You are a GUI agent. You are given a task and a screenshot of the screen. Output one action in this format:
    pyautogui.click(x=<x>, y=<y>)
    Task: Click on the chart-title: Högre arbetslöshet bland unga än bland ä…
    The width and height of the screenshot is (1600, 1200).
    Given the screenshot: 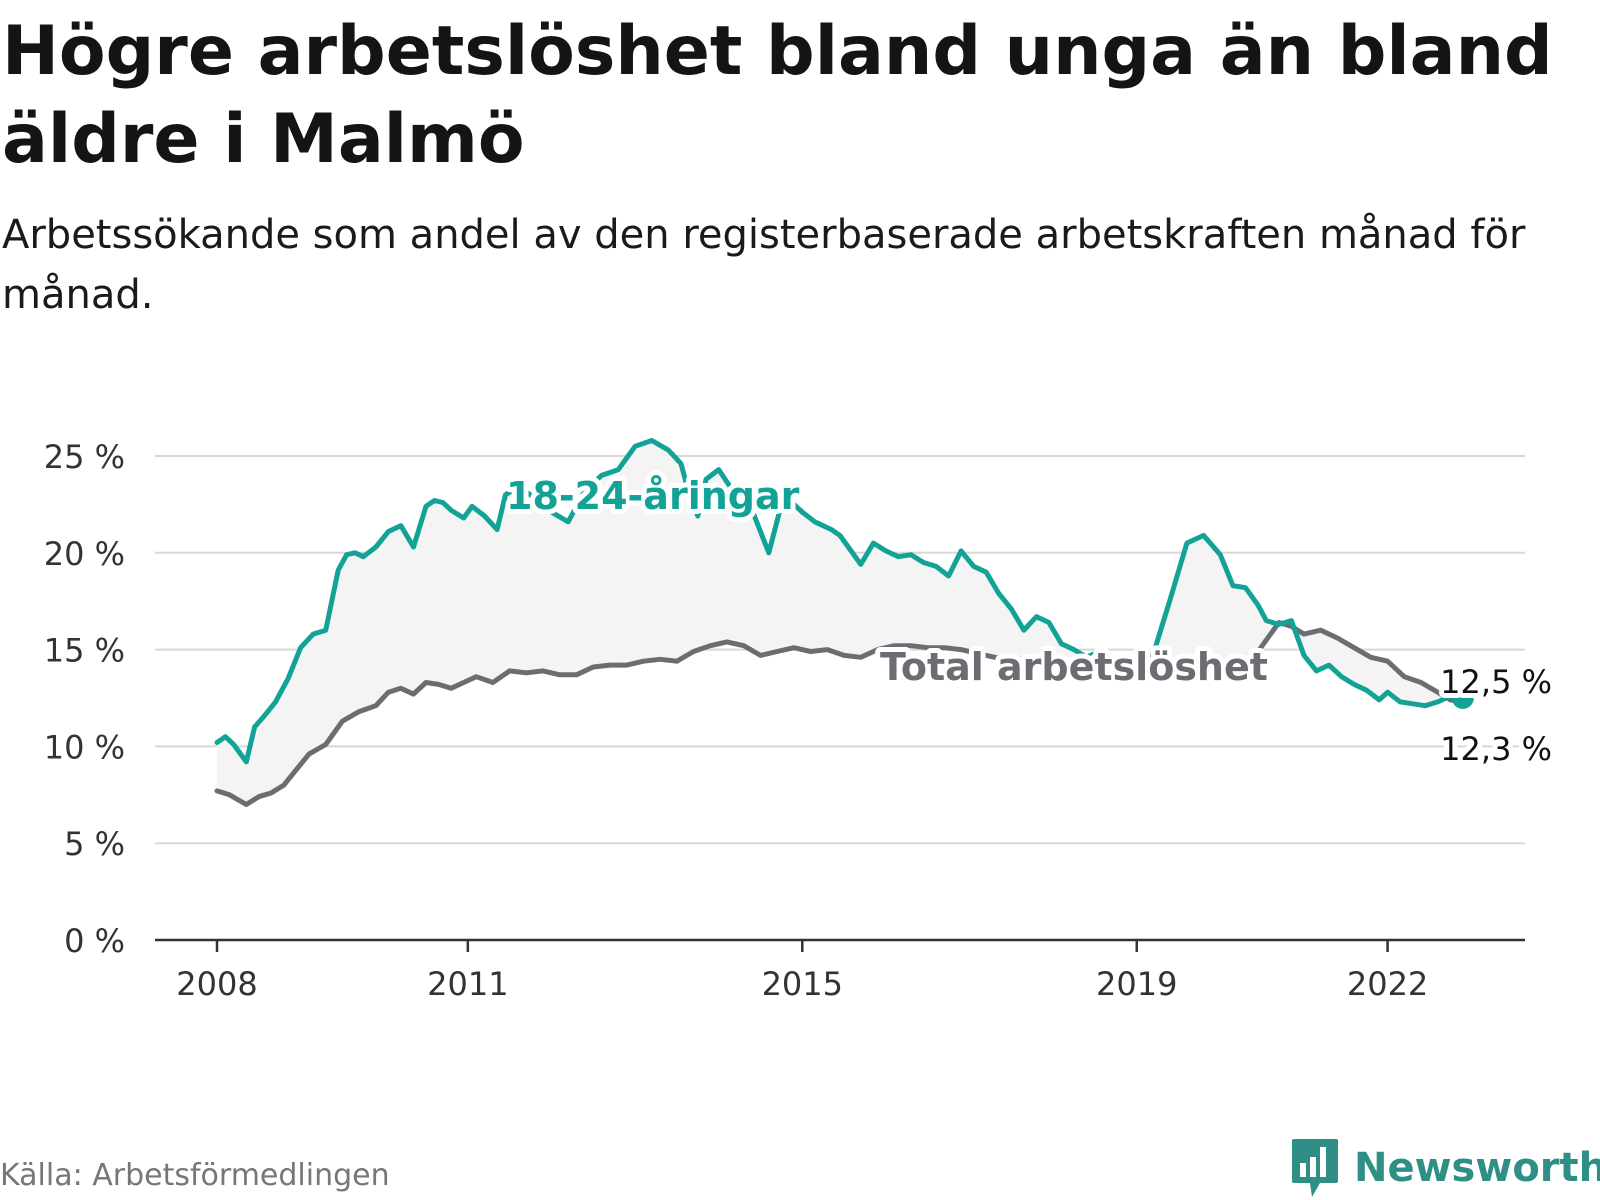 What is the action you would take?
    pyautogui.click(x=777, y=95)
    